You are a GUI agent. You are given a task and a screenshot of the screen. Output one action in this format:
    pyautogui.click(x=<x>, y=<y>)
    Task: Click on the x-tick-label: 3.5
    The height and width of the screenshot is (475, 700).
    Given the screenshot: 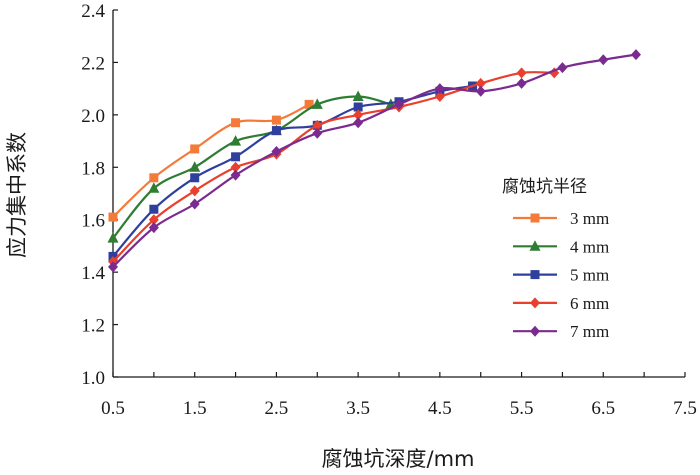 What is the action you would take?
    pyautogui.click(x=358, y=408)
    